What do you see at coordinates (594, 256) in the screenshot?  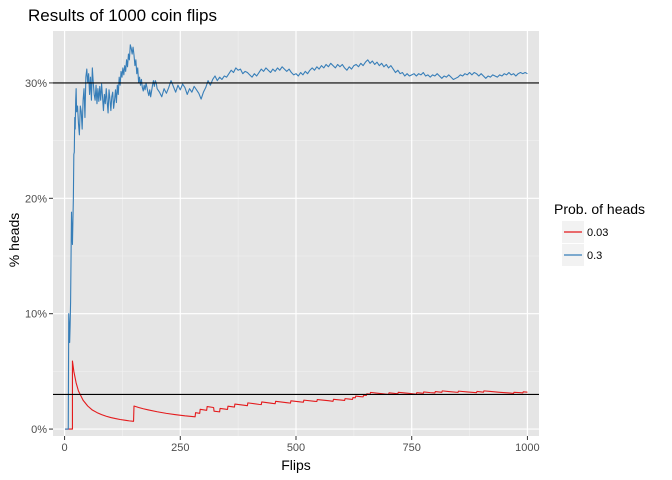 I see `legend-label: 0.3` at bounding box center [594, 256].